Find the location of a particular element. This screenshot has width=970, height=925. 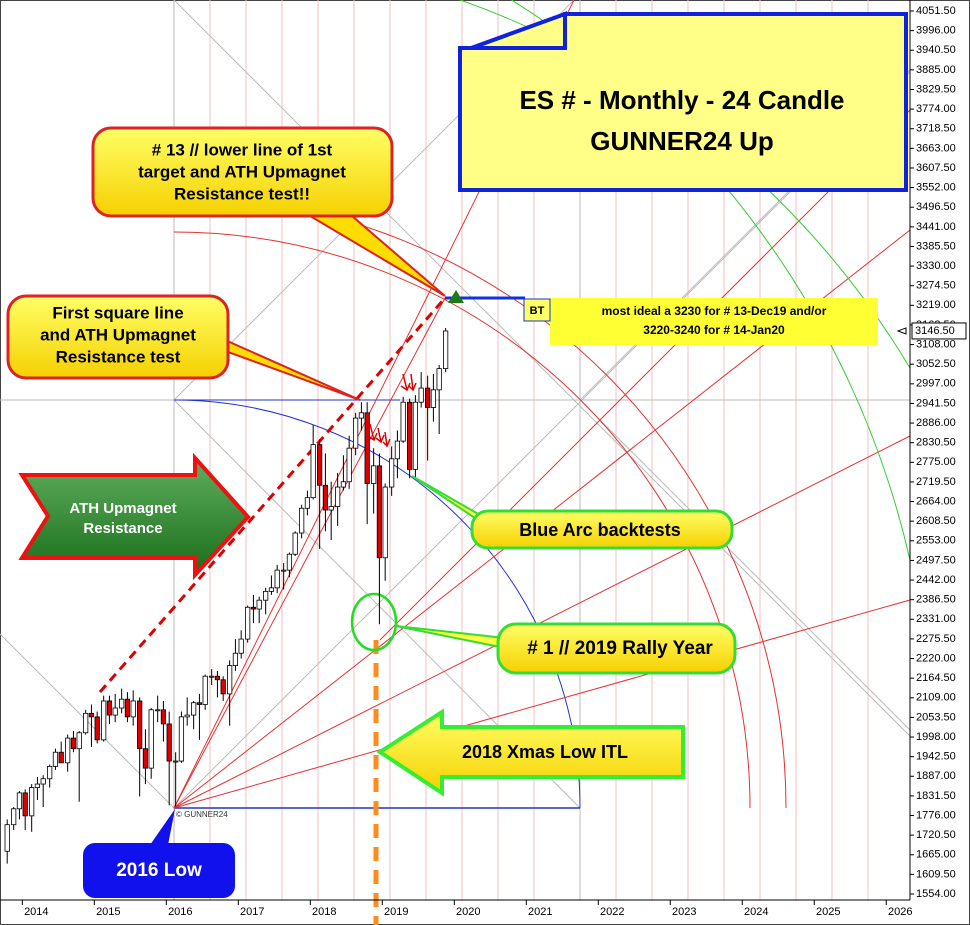

x-tick-label: 2025 is located at coordinates (828, 912).